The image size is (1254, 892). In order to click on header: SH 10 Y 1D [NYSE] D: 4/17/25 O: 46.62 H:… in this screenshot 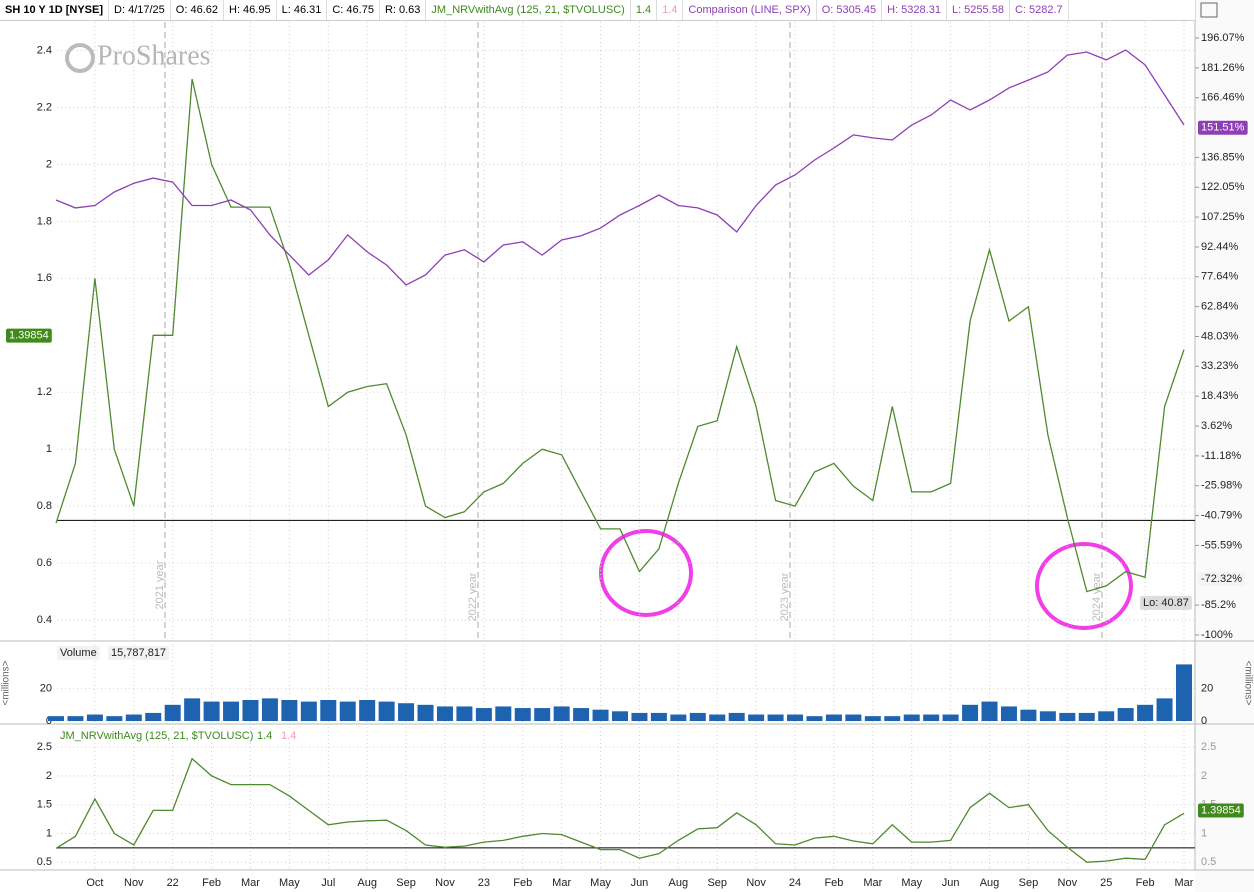, I will do `click(597, 10)`.